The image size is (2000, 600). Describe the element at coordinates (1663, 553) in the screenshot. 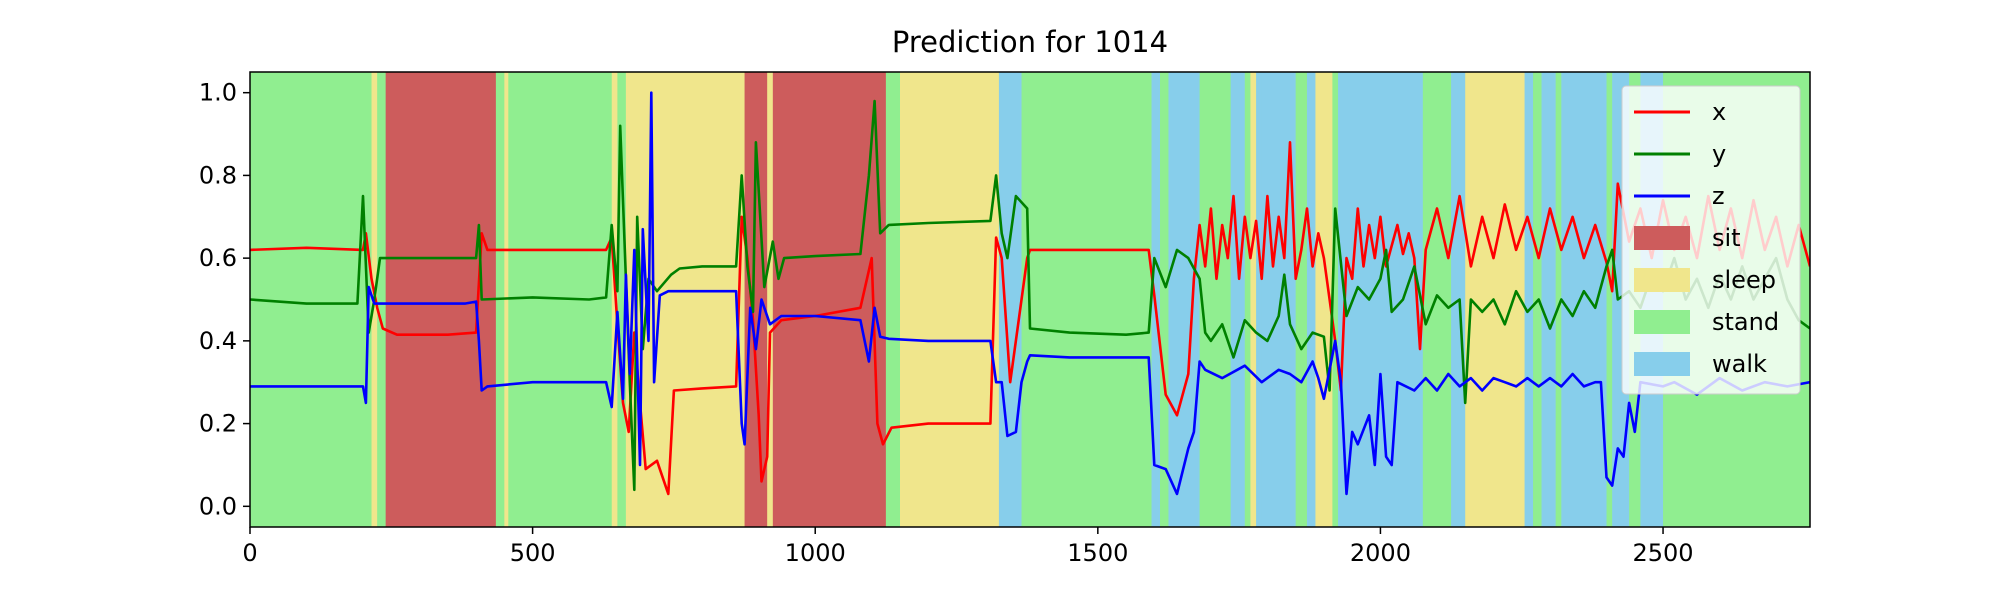

I see `x-tick-label: 2500` at that location.